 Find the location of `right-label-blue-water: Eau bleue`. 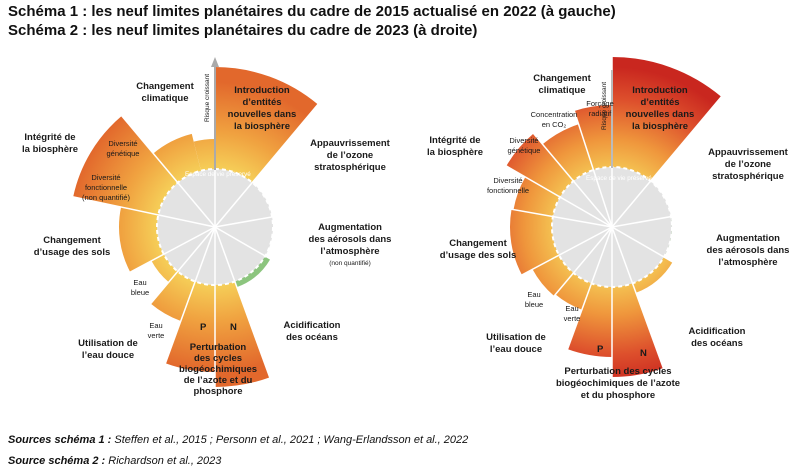

right-label-blue-water: Eau bleue is located at coordinates (534, 299).